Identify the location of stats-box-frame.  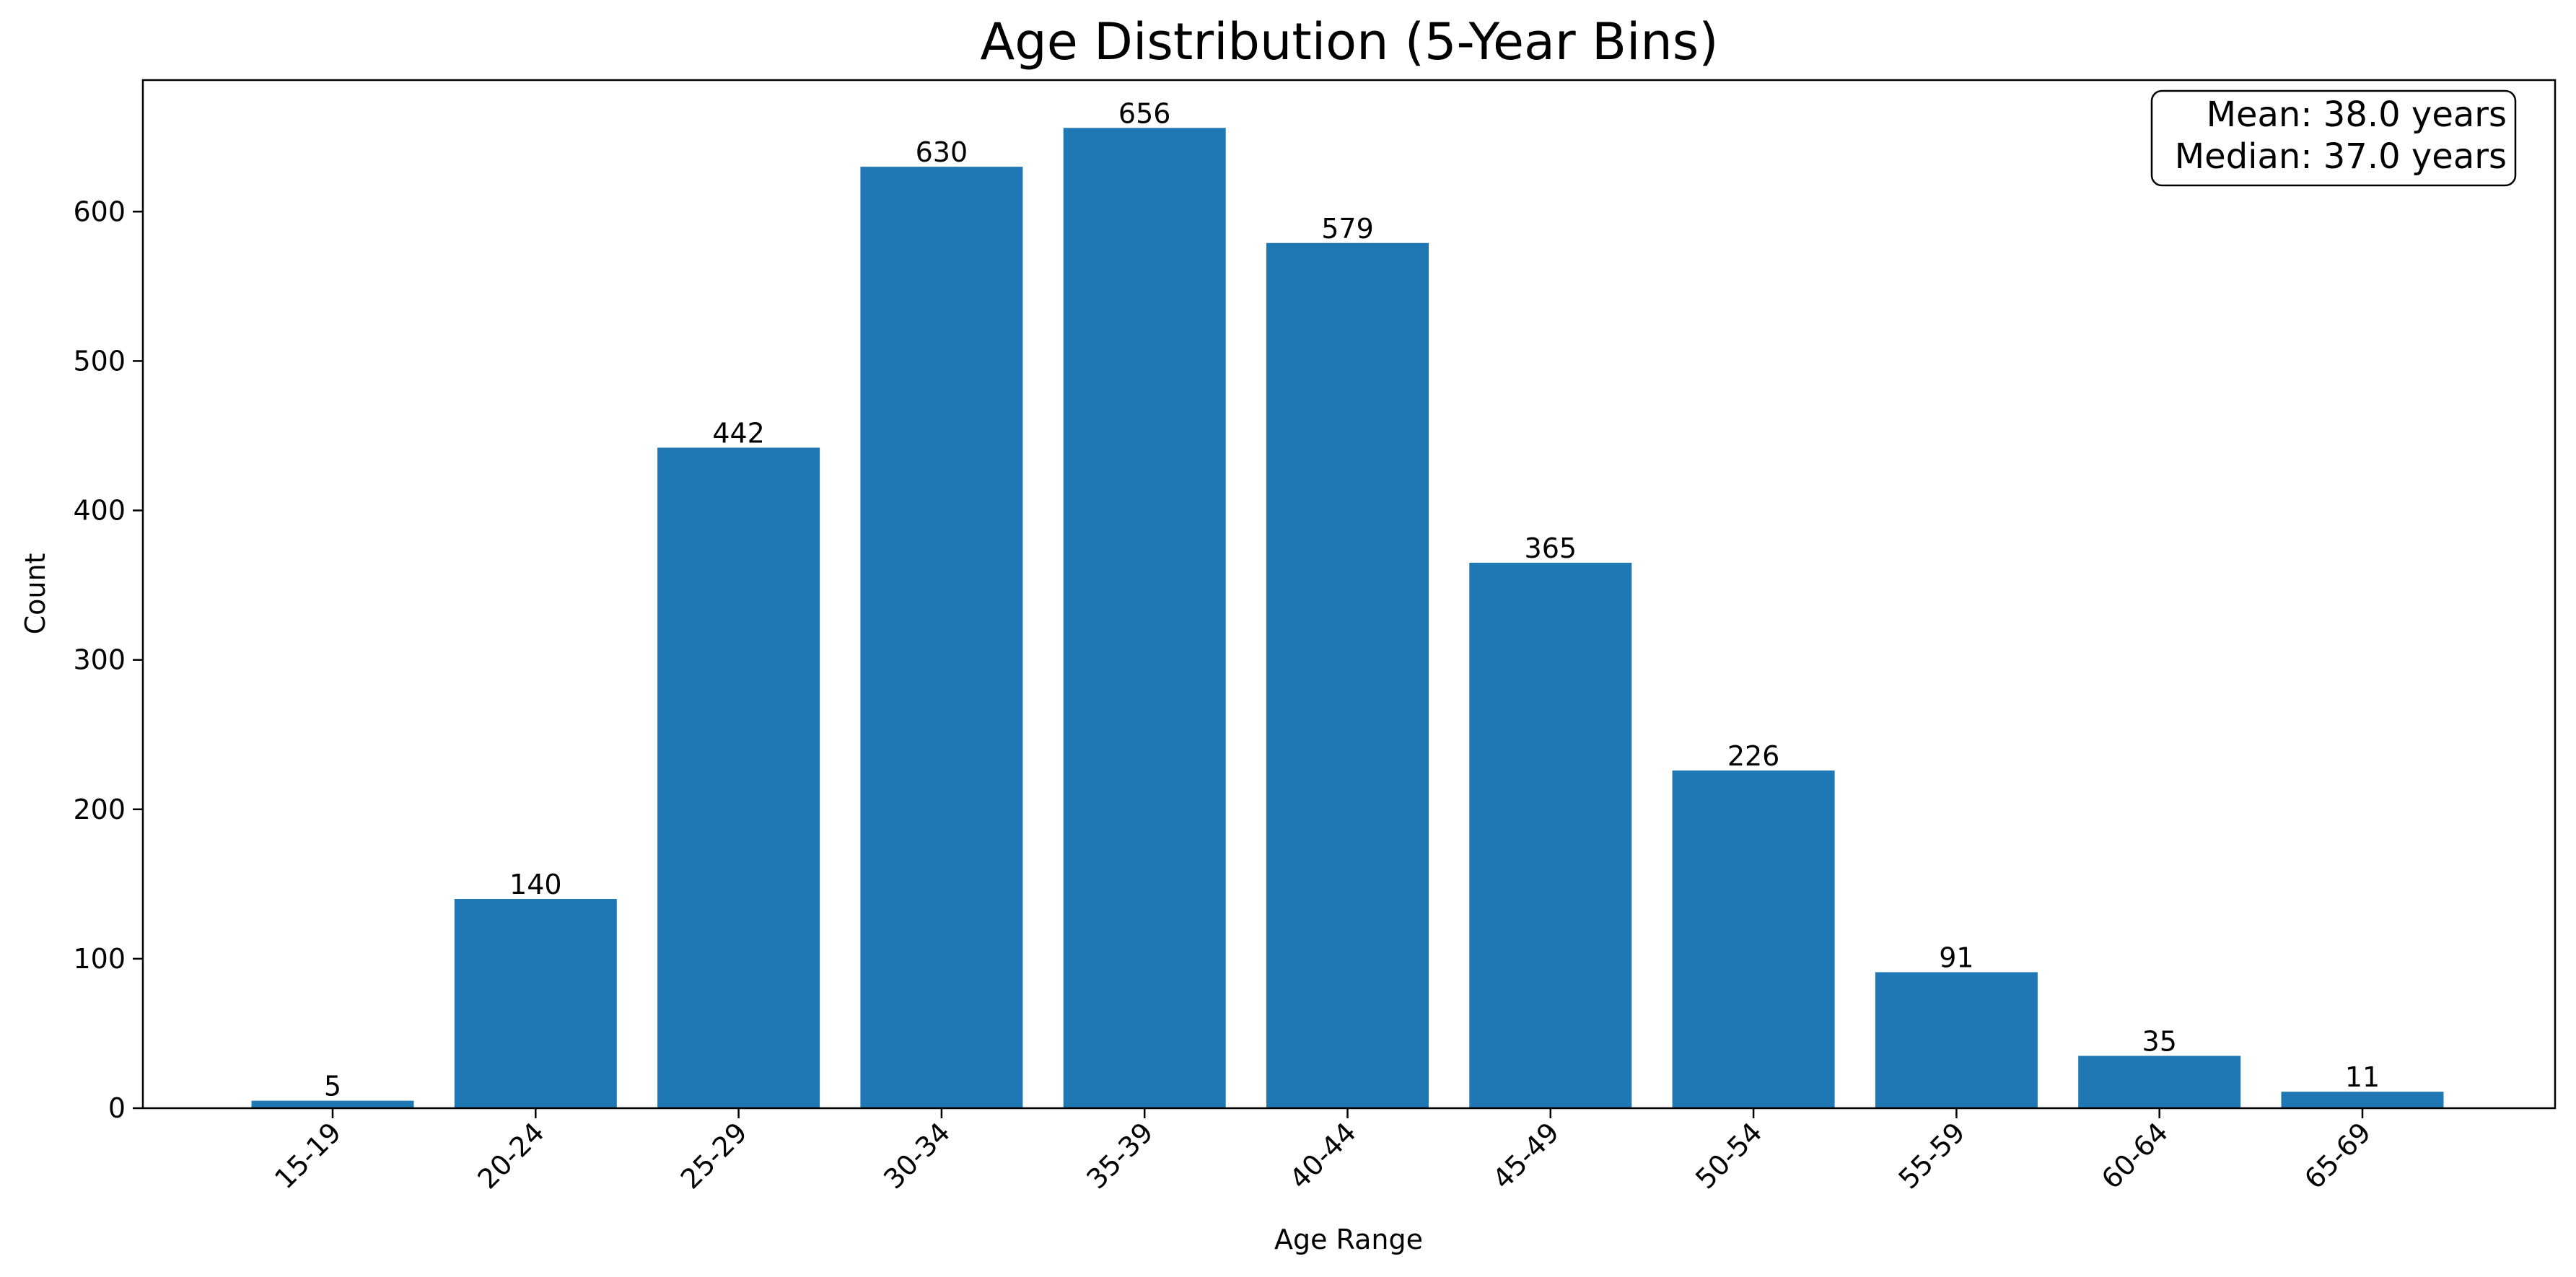
(2333, 138).